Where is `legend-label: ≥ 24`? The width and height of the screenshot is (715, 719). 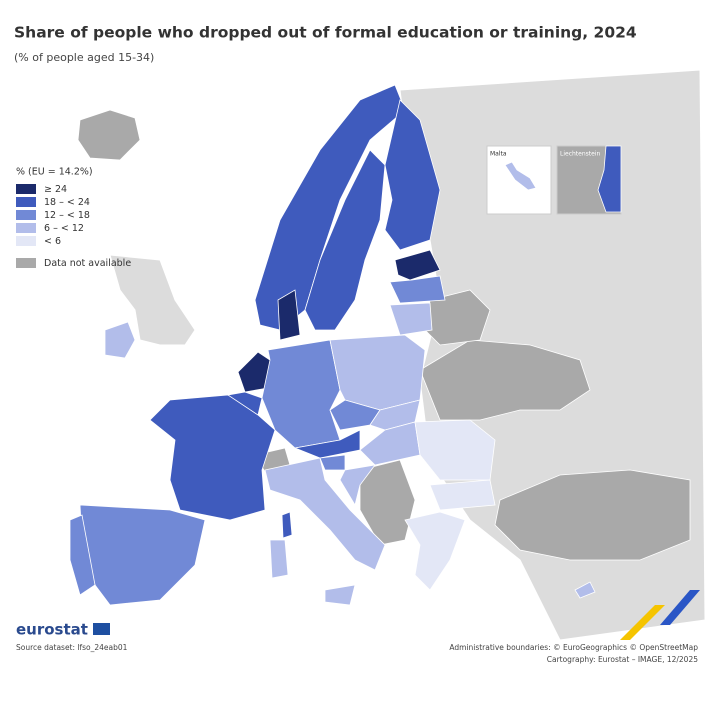
legend-label: ≥ 24 is located at coordinates (55, 189).